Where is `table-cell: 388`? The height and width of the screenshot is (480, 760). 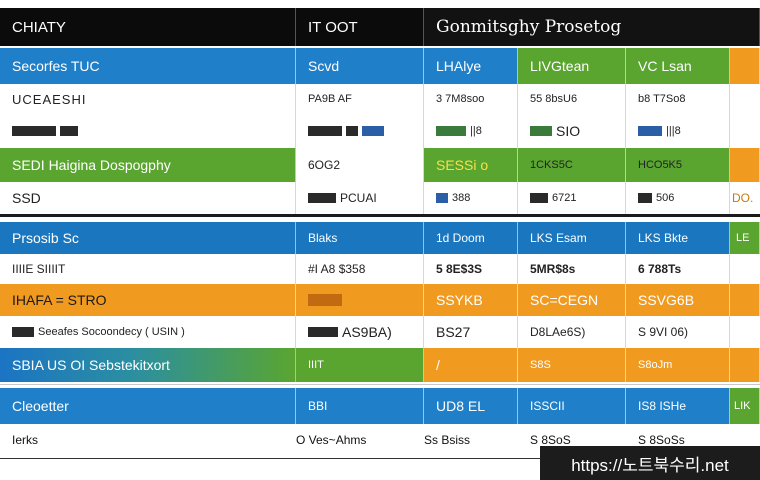
table-cell: 388 is located at coordinates (471, 198).